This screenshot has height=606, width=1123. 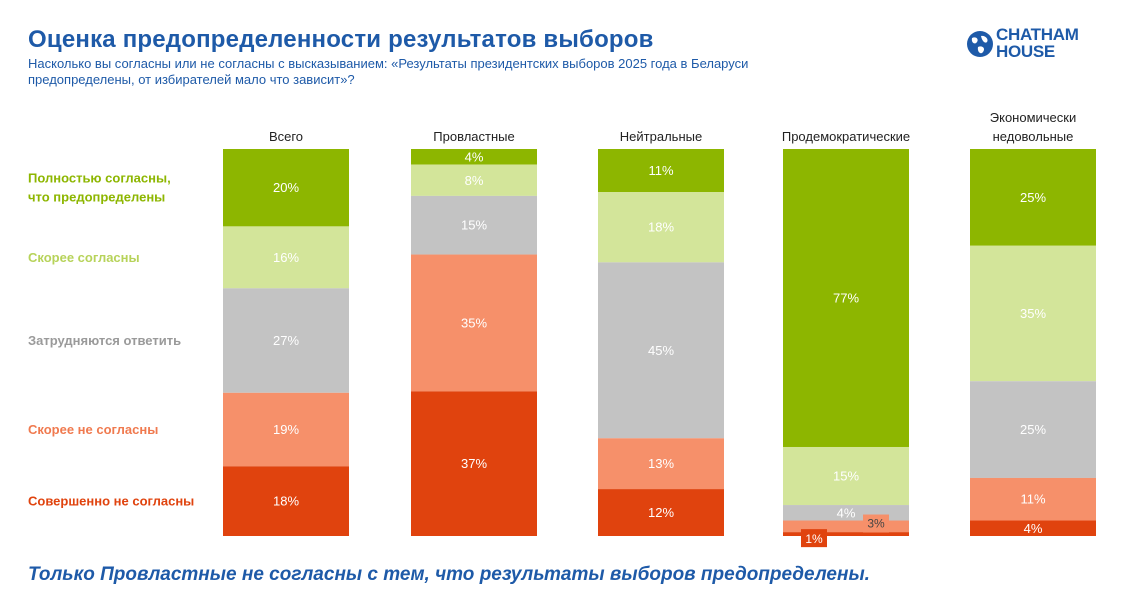 What do you see at coordinates (1025, 51) in the screenshot?
I see `logo-line-2: HOUSE` at bounding box center [1025, 51].